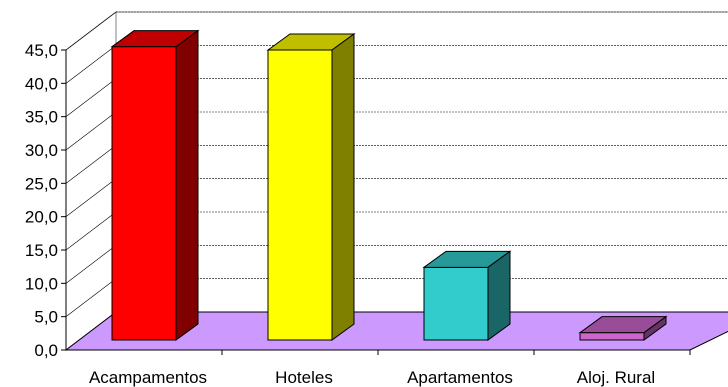  What do you see at coordinates (41, 50) in the screenshot?
I see `y-tick-label: 45,0` at bounding box center [41, 50].